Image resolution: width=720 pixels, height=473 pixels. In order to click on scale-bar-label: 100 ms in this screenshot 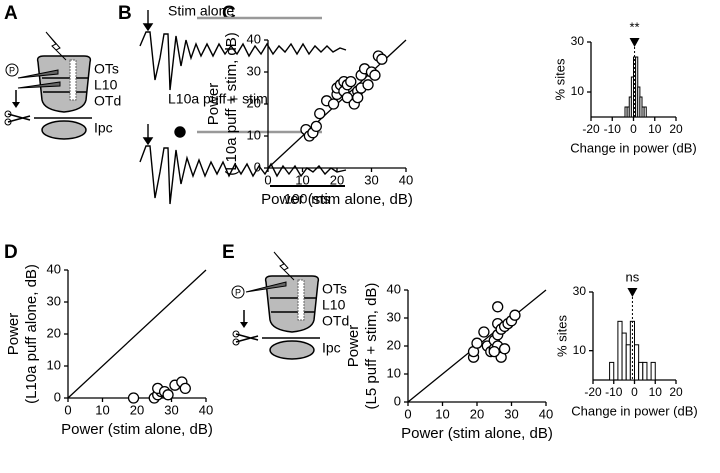, I will do `click(307, 199)`.